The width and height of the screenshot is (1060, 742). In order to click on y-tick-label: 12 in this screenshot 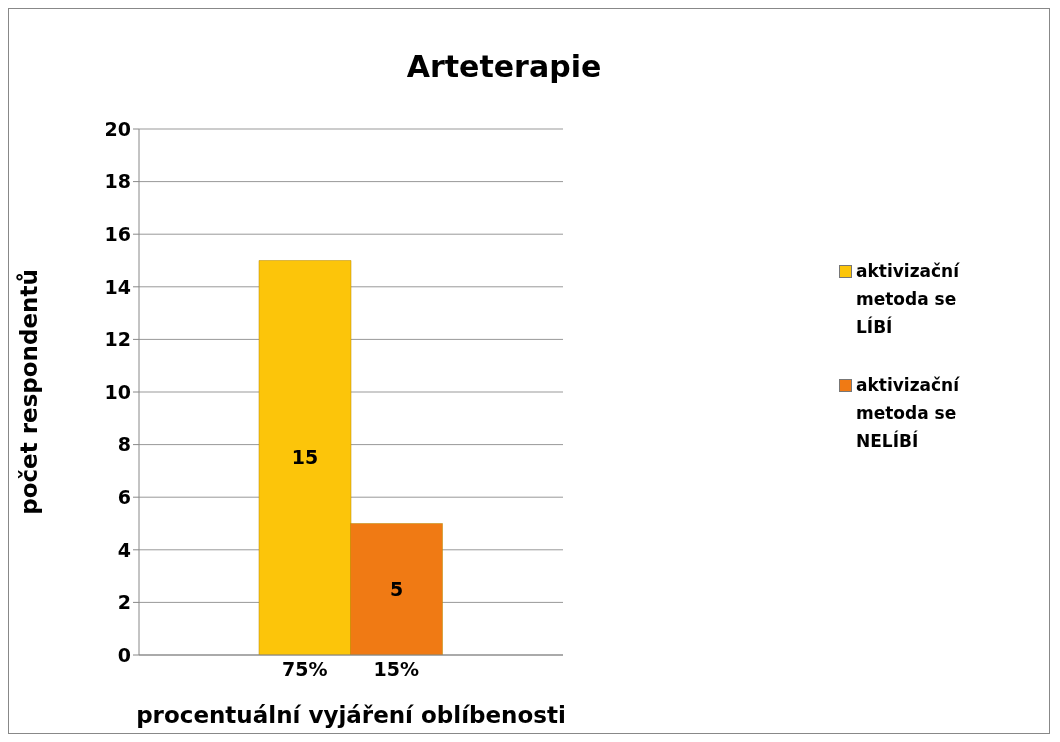, I will do `click(117, 339)`.